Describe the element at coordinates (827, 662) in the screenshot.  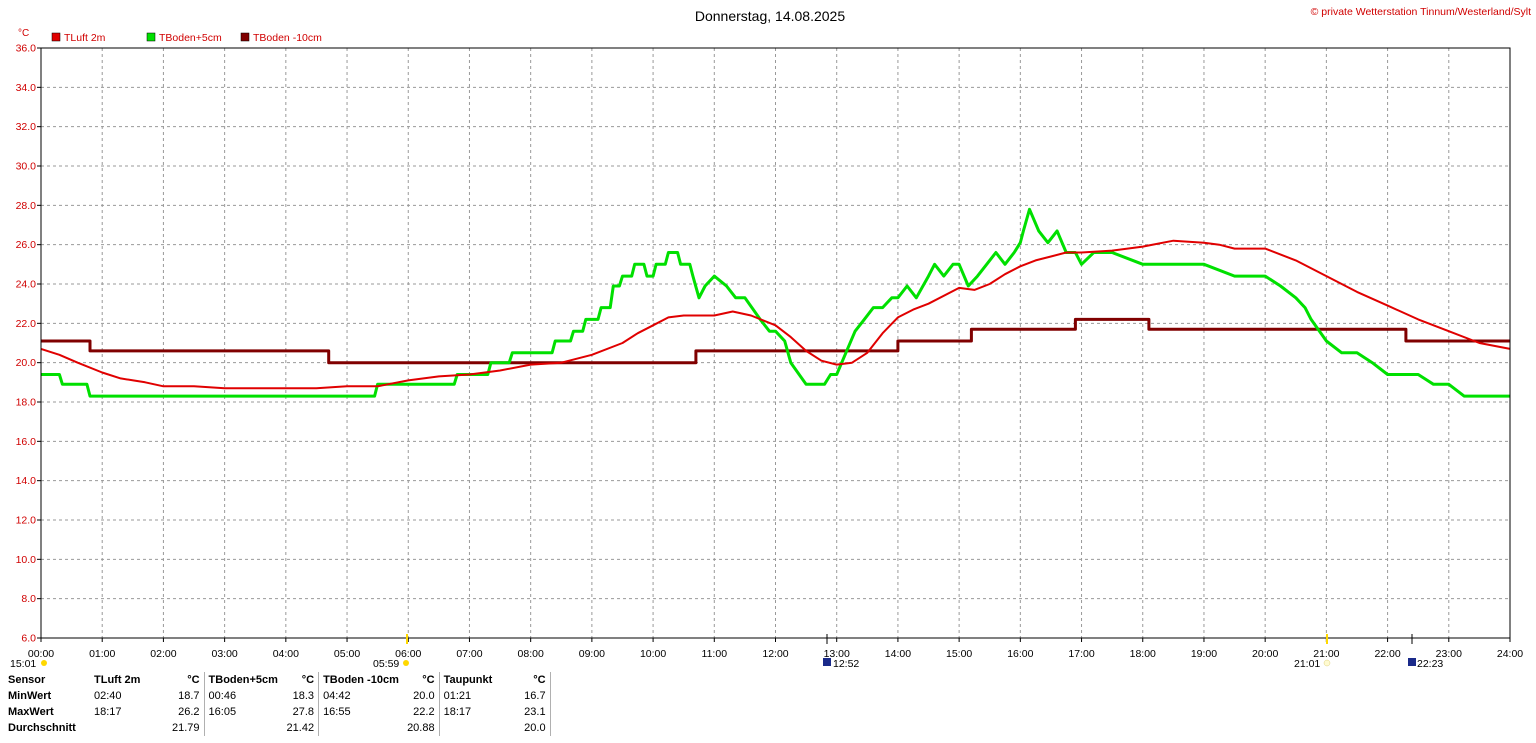
I see `moon-icon` at that location.